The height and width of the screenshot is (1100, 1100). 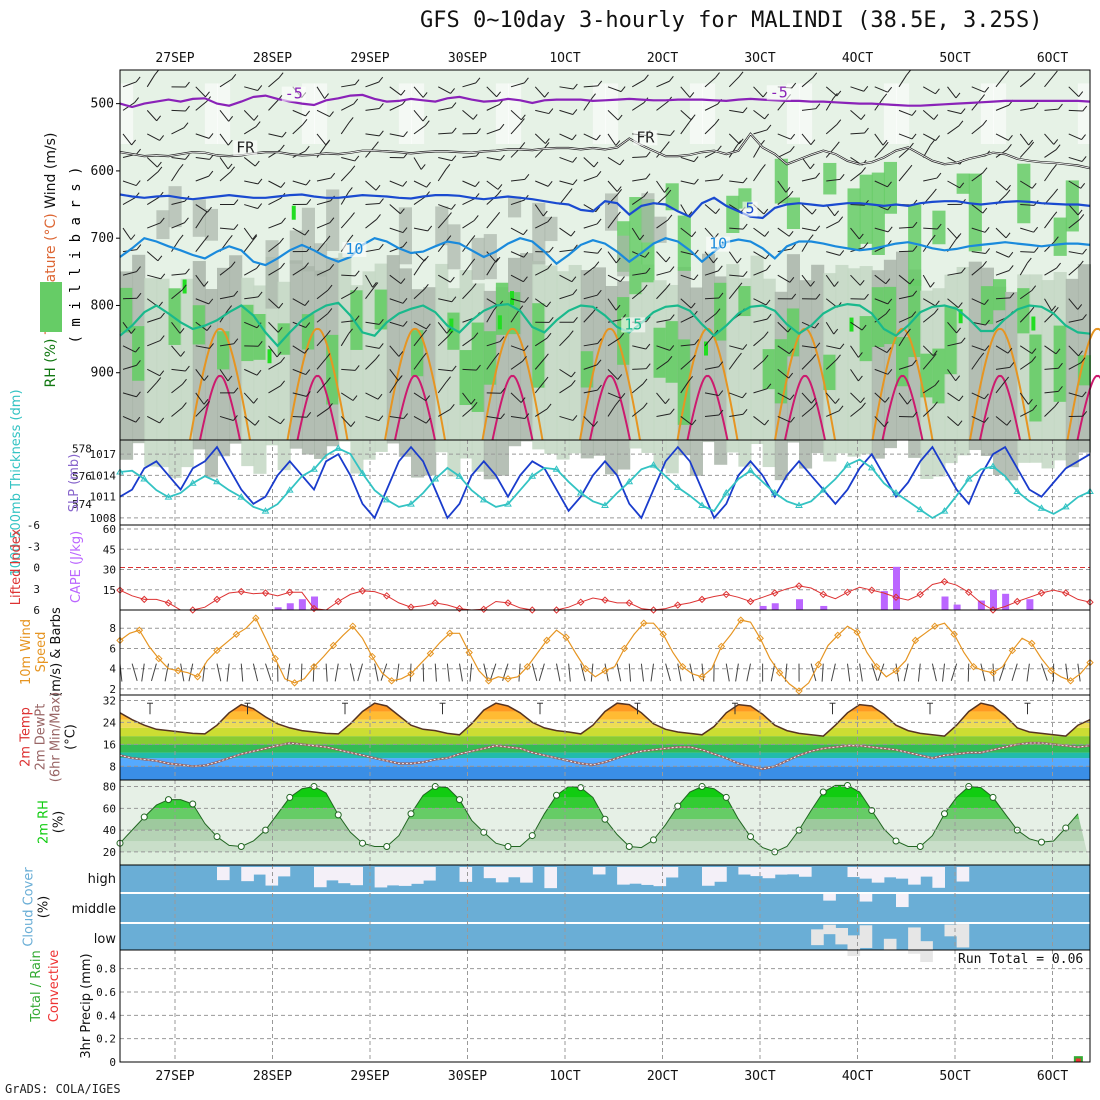 What do you see at coordinates (605, 755) in the screenshot?
I see `temp-band` at bounding box center [605, 755].